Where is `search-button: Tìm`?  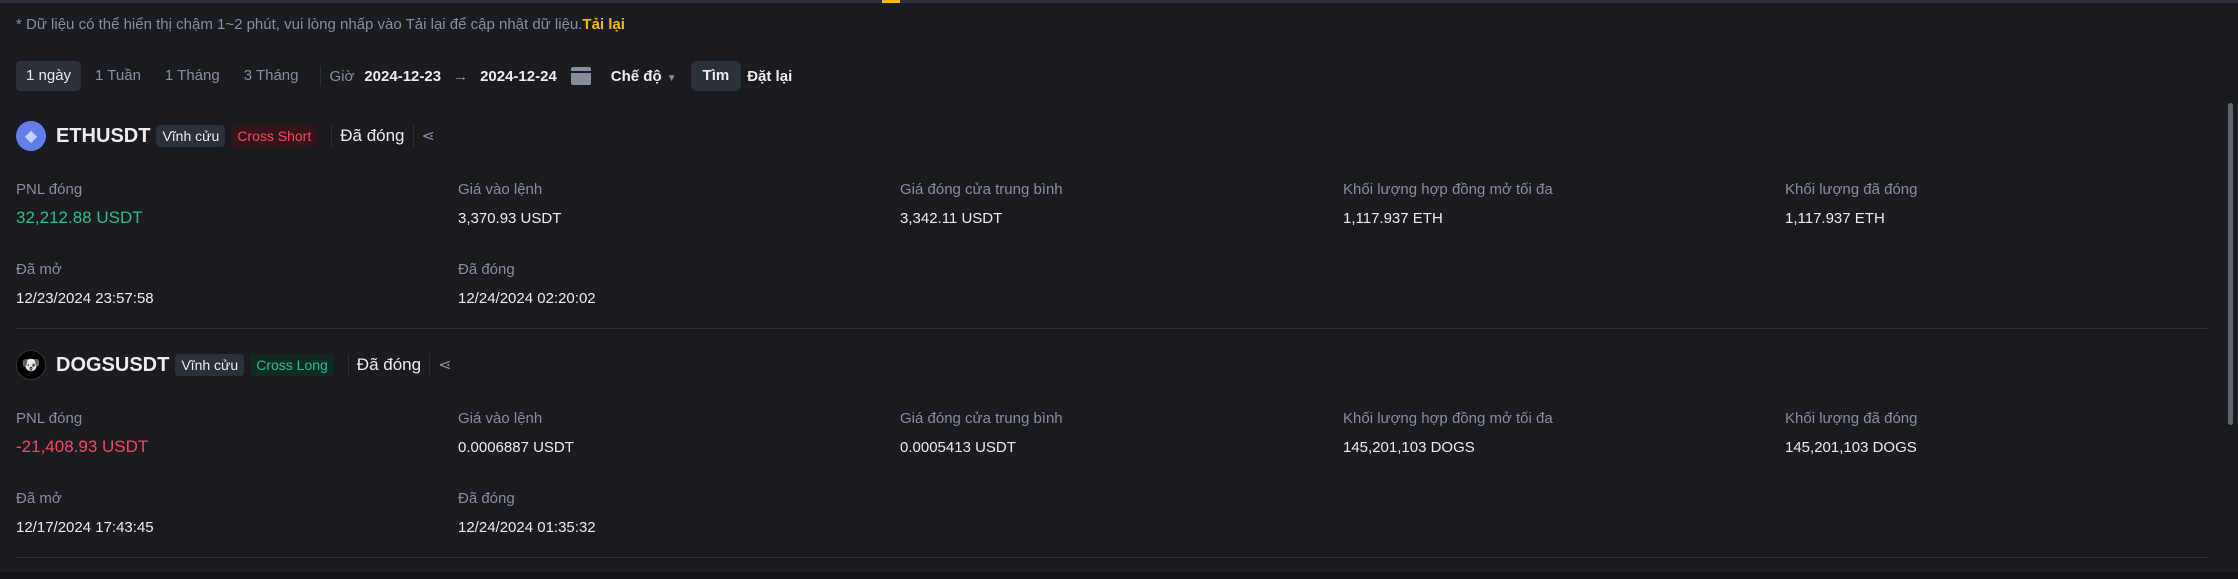
search-button: Tìm is located at coordinates (716, 76).